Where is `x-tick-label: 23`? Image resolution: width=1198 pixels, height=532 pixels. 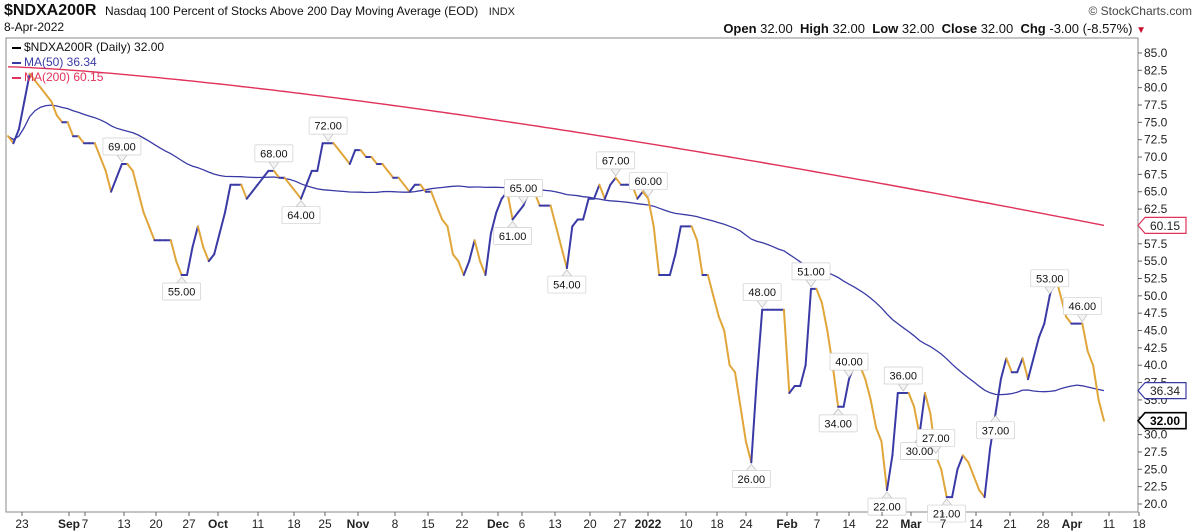
x-tick-label: 23 is located at coordinates (22, 524).